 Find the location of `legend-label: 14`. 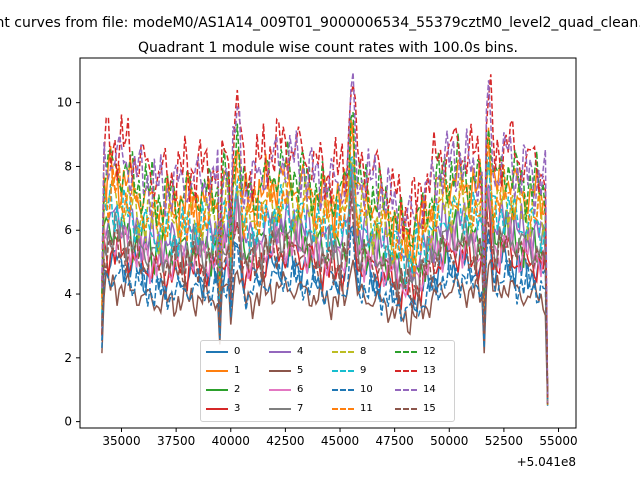

legend-label: 14 is located at coordinates (429, 389).